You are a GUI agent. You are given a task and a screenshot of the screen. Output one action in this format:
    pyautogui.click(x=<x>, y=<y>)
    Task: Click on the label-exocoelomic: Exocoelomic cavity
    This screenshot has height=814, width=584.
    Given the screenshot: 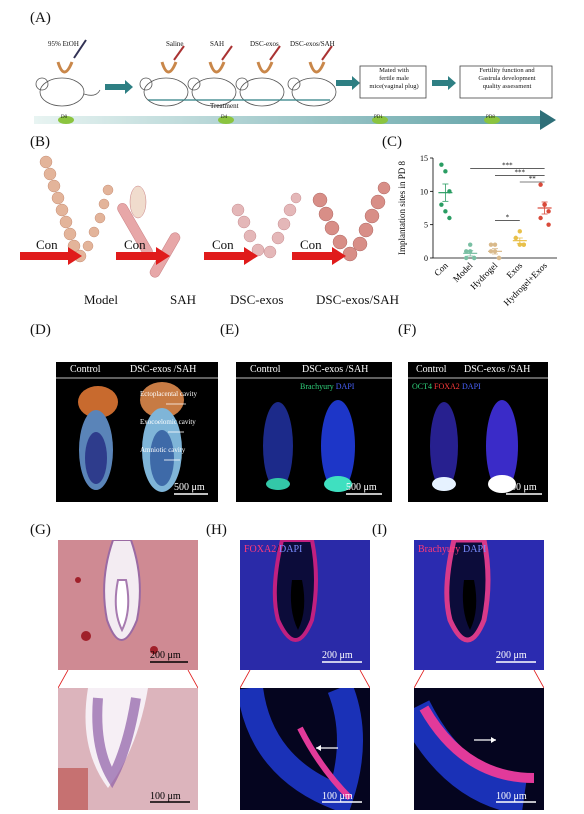 What is the action you would take?
    pyautogui.click(x=168, y=422)
    